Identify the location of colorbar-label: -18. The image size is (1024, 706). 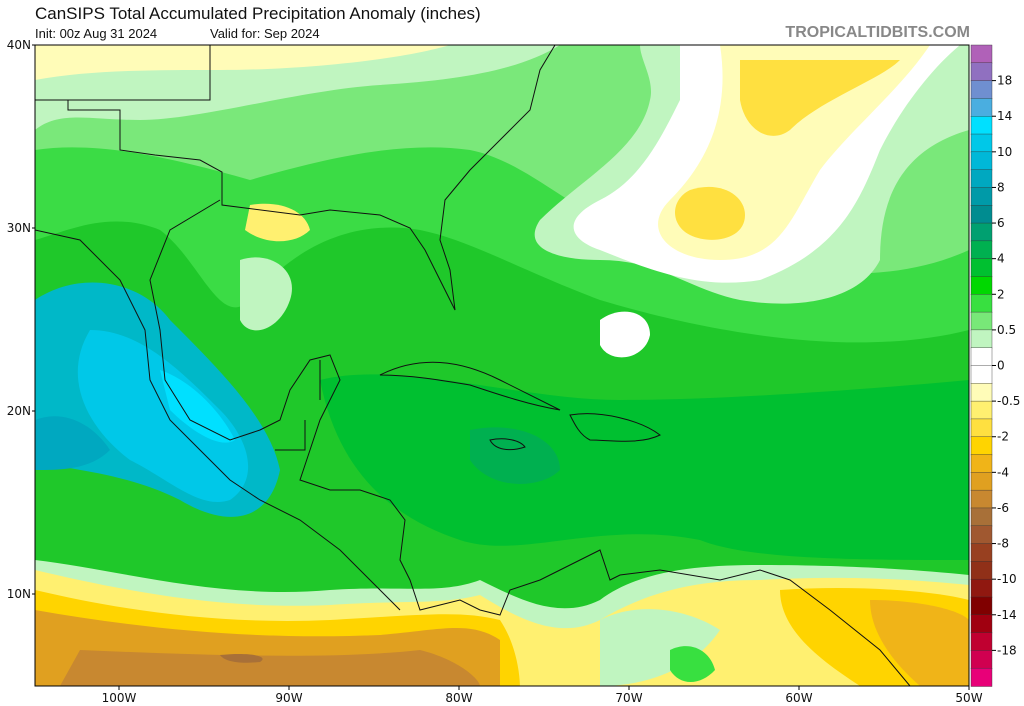
(1007, 650).